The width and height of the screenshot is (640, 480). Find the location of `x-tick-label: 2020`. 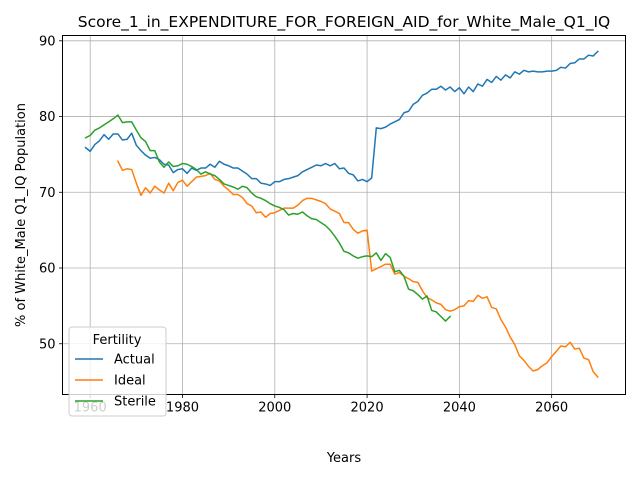

x-tick-label: 2020 is located at coordinates (367, 408).